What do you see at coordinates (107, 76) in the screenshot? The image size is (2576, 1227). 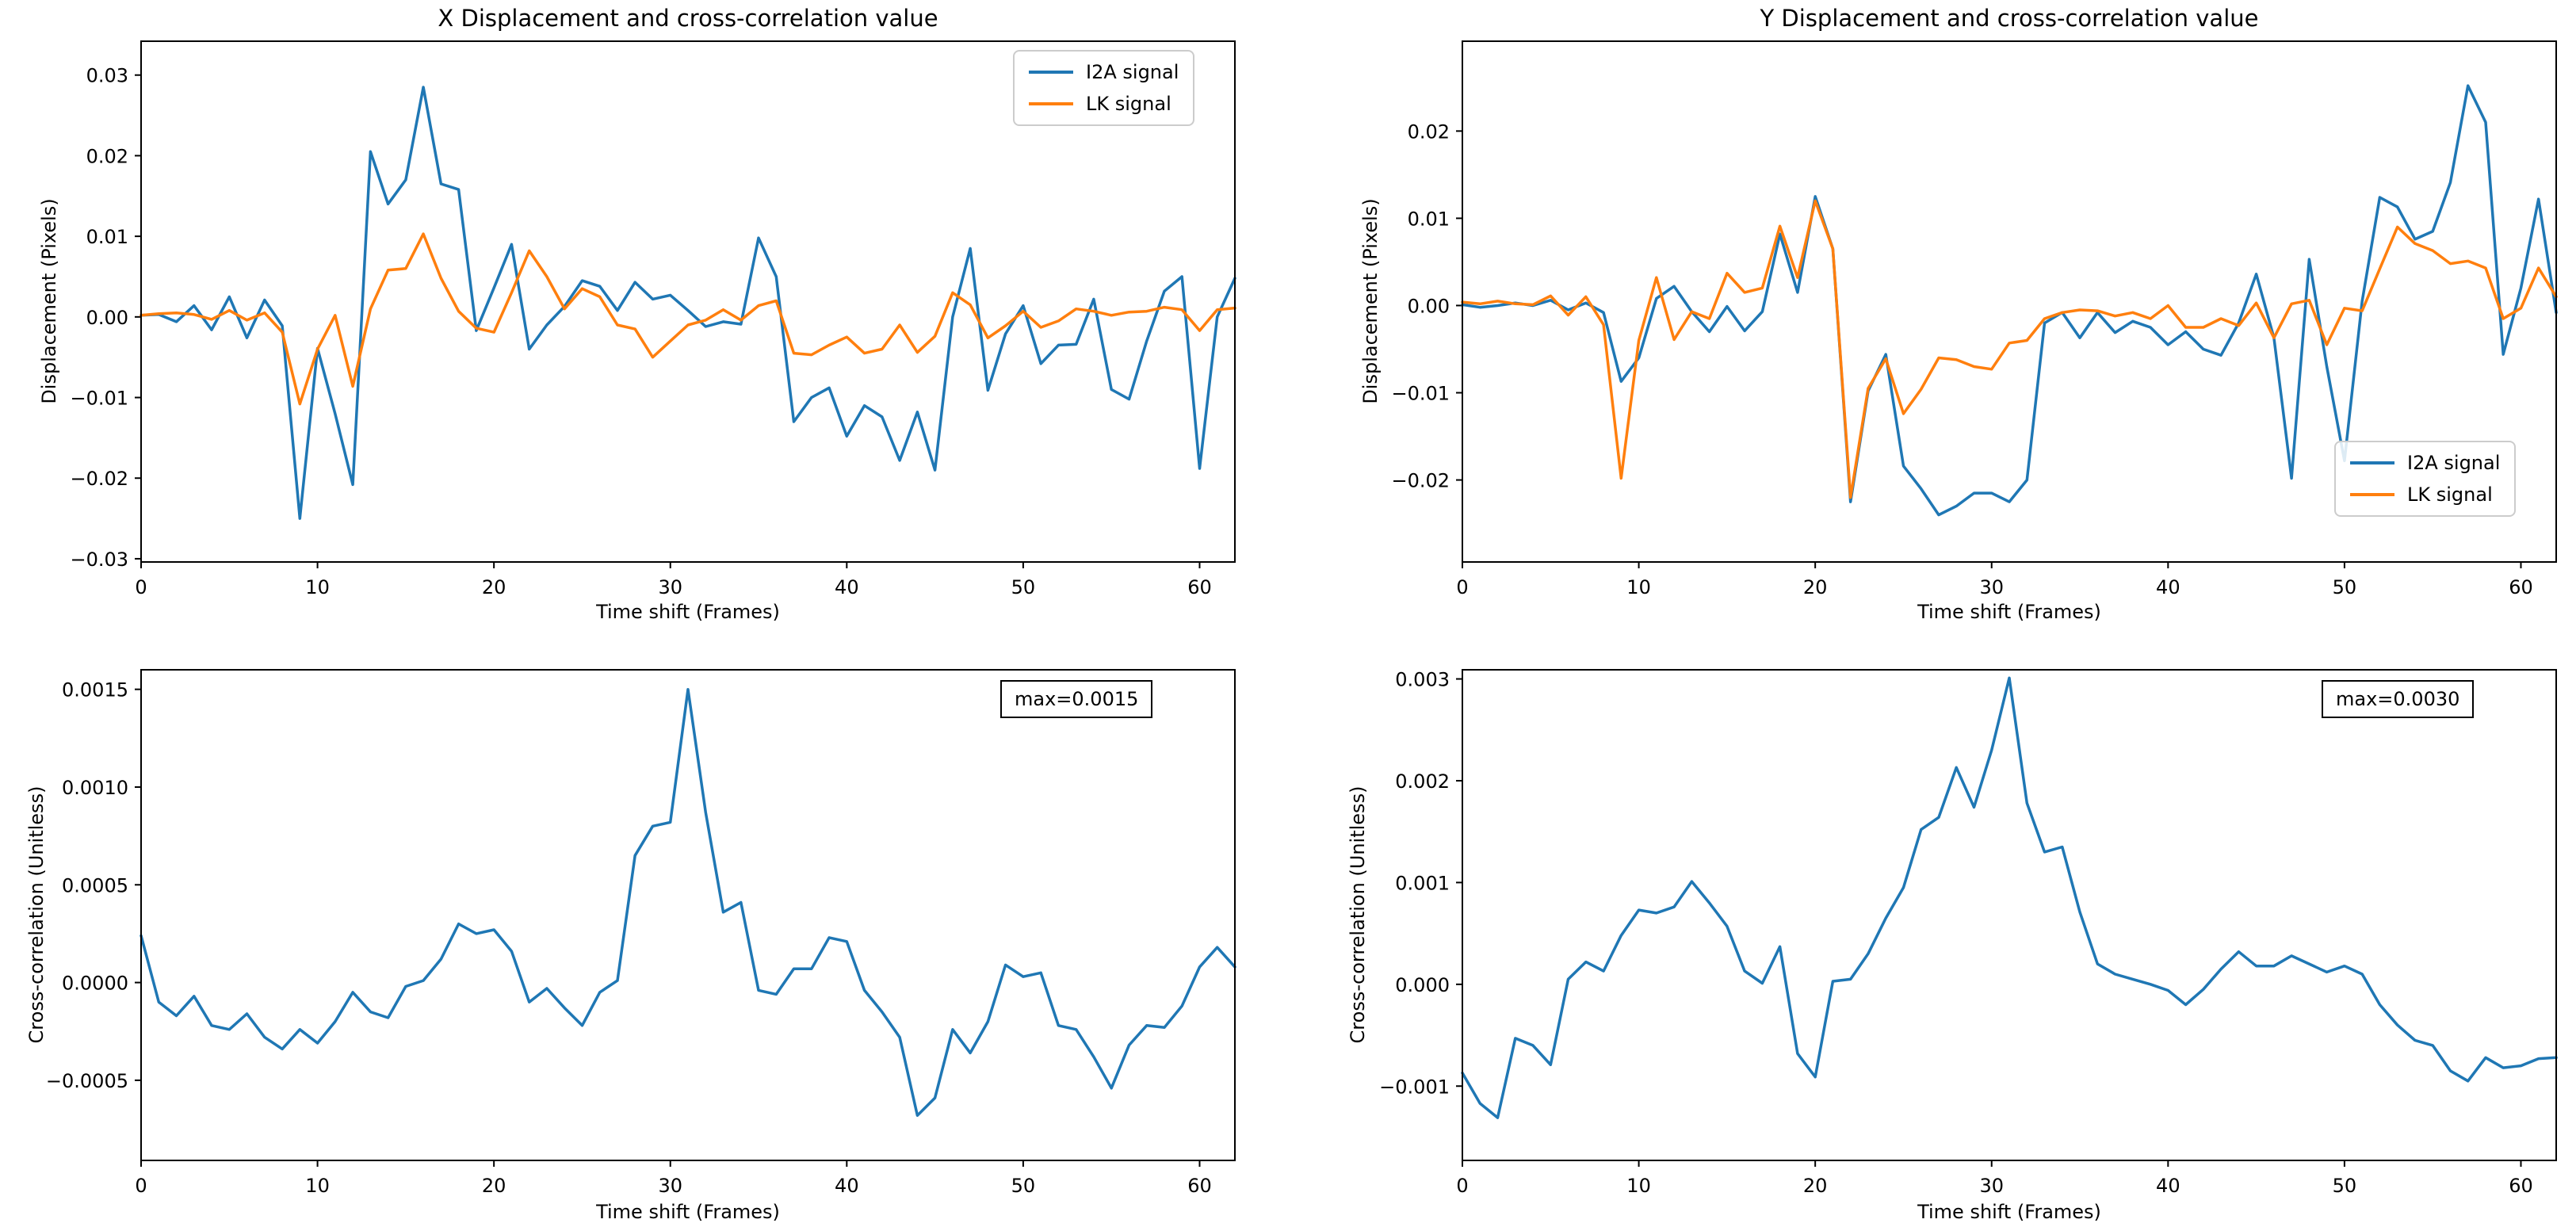 I see `y-tick-label: 0.03` at bounding box center [107, 76].